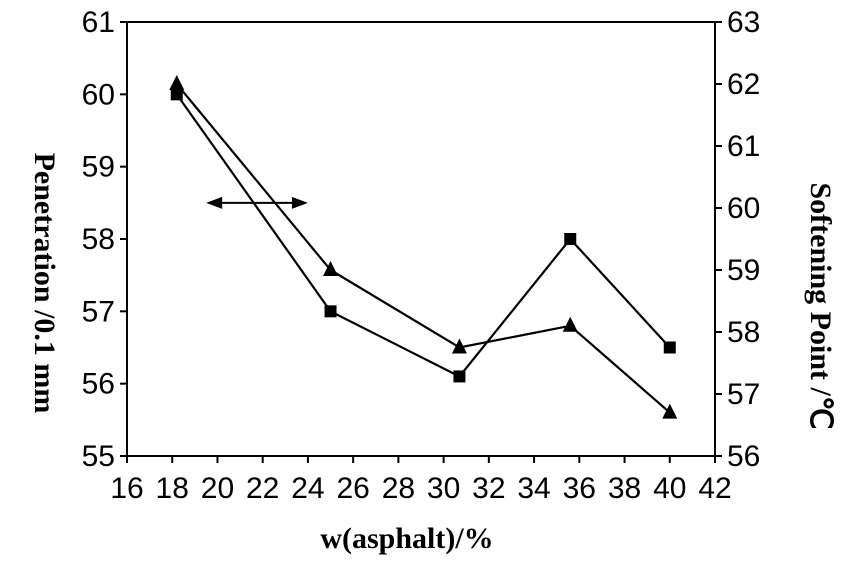  What do you see at coordinates (98, 311) in the screenshot?
I see `left-y-tick-label: 57` at bounding box center [98, 311].